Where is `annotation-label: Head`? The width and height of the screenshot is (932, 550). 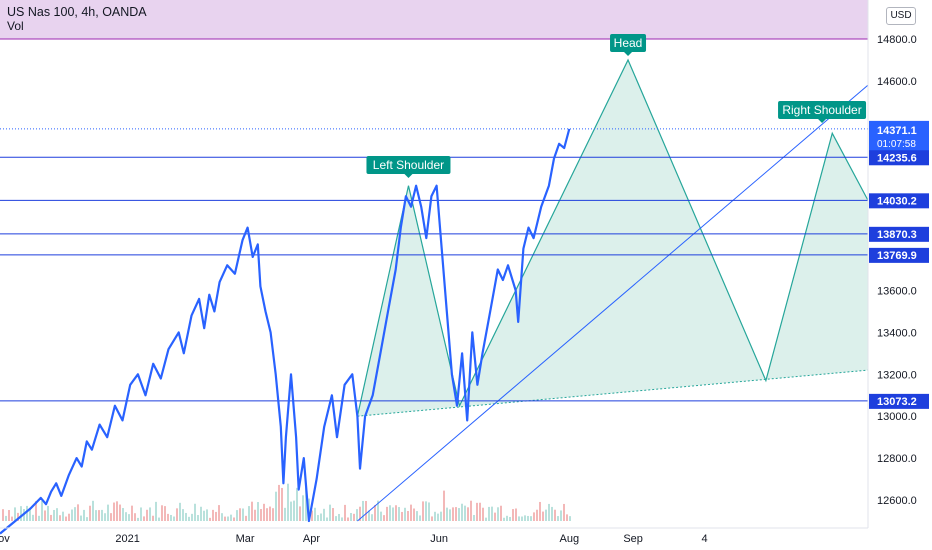
annotation-label: Head is located at coordinates (628, 43).